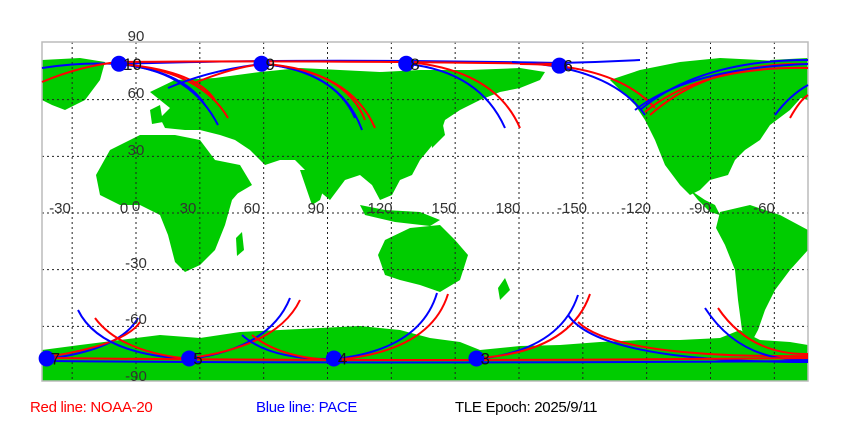 This screenshot has height=425, width=850. Describe the element at coordinates (484, 358) in the screenshot. I see `pass-number-label: 3` at that location.